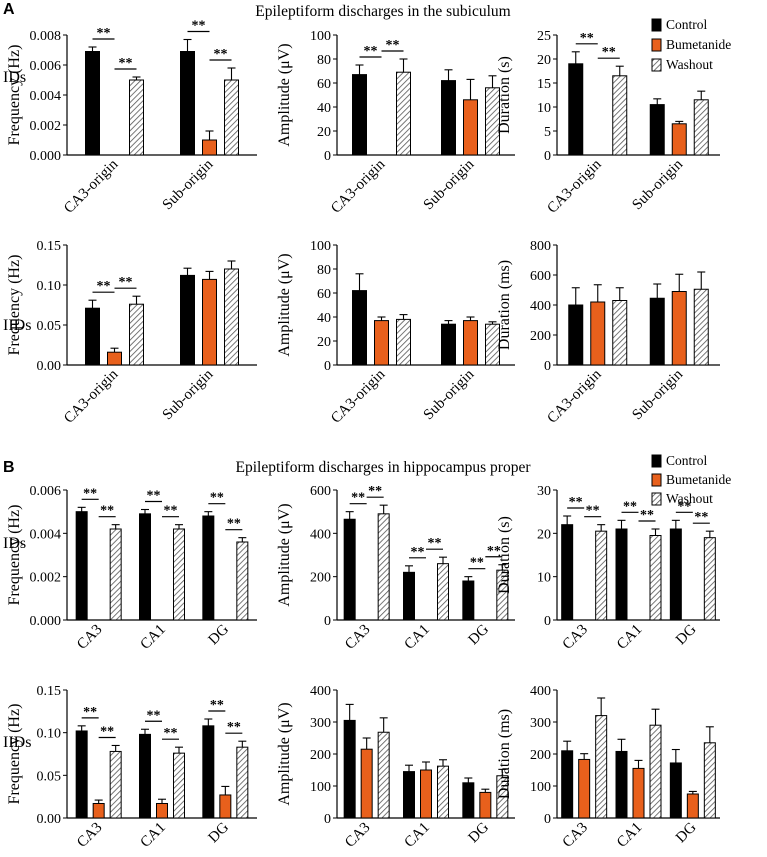  I want to click on y-tick-label: 80, so click(324, 60).